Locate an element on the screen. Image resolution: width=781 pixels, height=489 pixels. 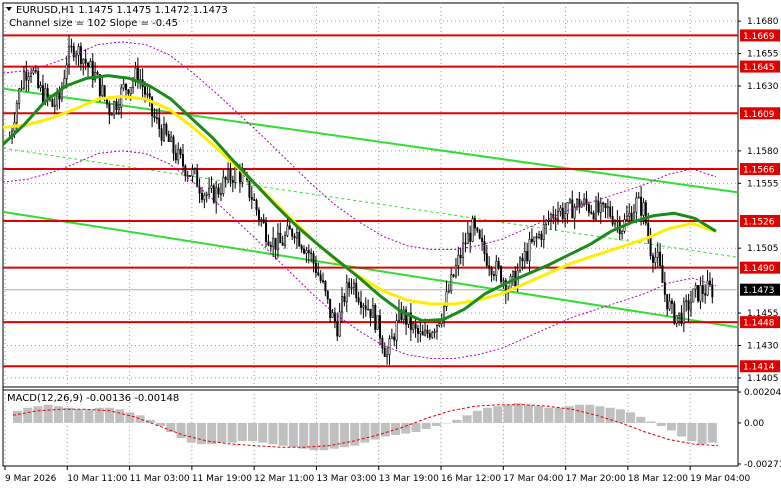
y-tick-label: 1.1580 is located at coordinates (763, 152).